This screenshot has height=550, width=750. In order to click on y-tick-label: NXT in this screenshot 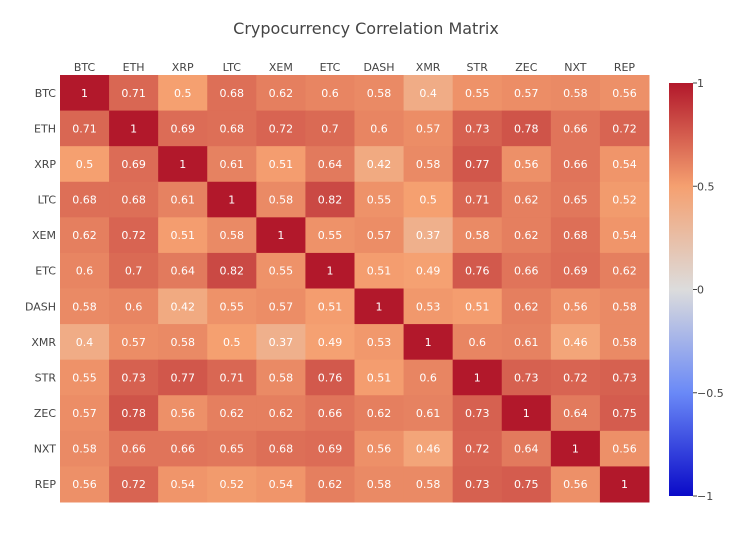, I will do `click(45, 449)`.